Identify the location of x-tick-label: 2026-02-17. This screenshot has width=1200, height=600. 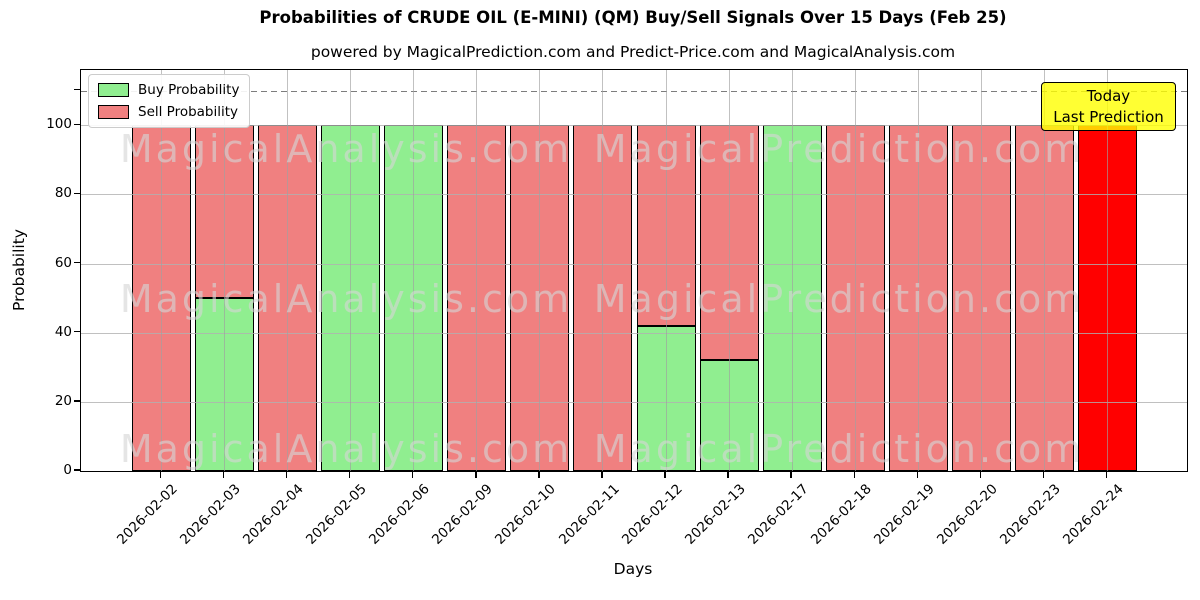
(778, 514).